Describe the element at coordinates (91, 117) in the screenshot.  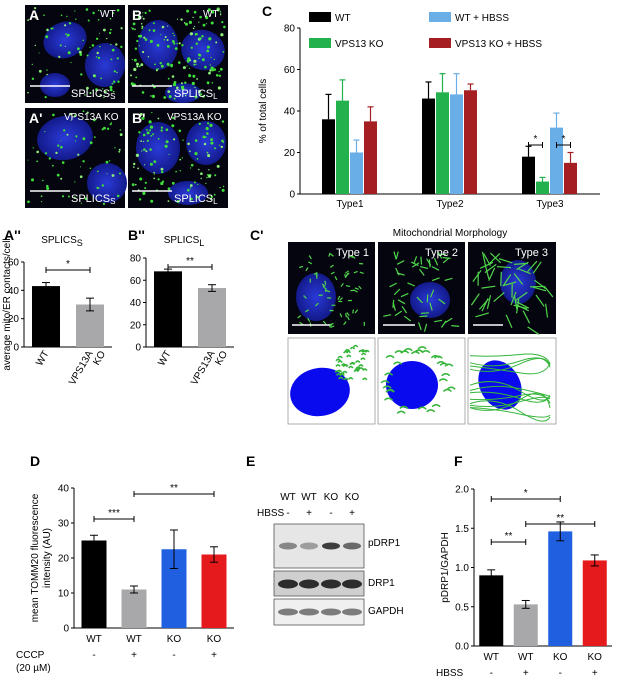
I see `tile-label-A1: VPS13A KO` at that location.